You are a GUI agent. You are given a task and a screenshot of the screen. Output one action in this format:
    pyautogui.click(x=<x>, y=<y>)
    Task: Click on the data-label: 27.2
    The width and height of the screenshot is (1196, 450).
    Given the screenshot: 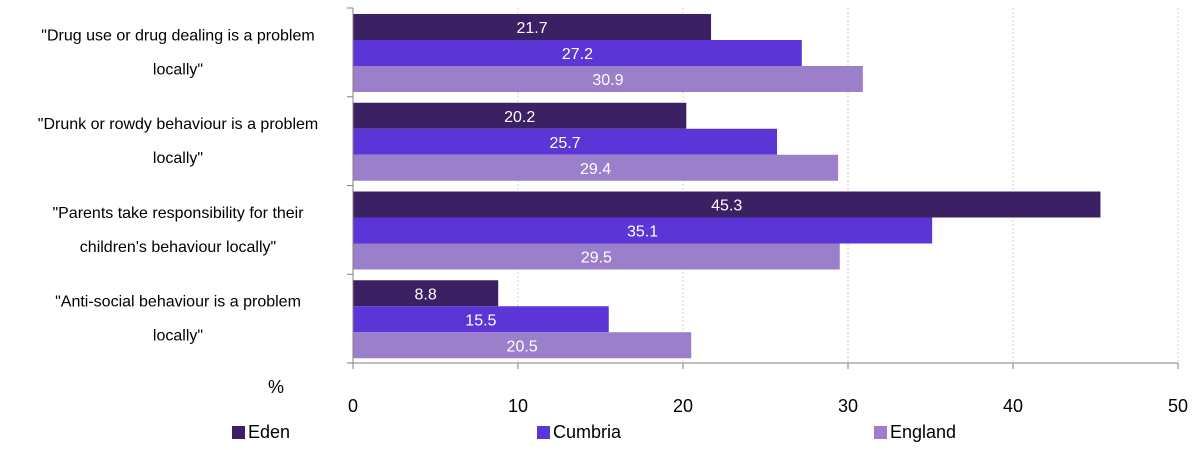 What is the action you would take?
    pyautogui.click(x=577, y=54)
    